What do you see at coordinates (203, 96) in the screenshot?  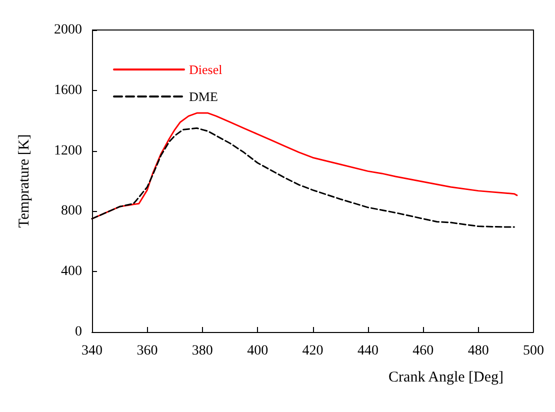 I see `series-label: DME` at bounding box center [203, 96].